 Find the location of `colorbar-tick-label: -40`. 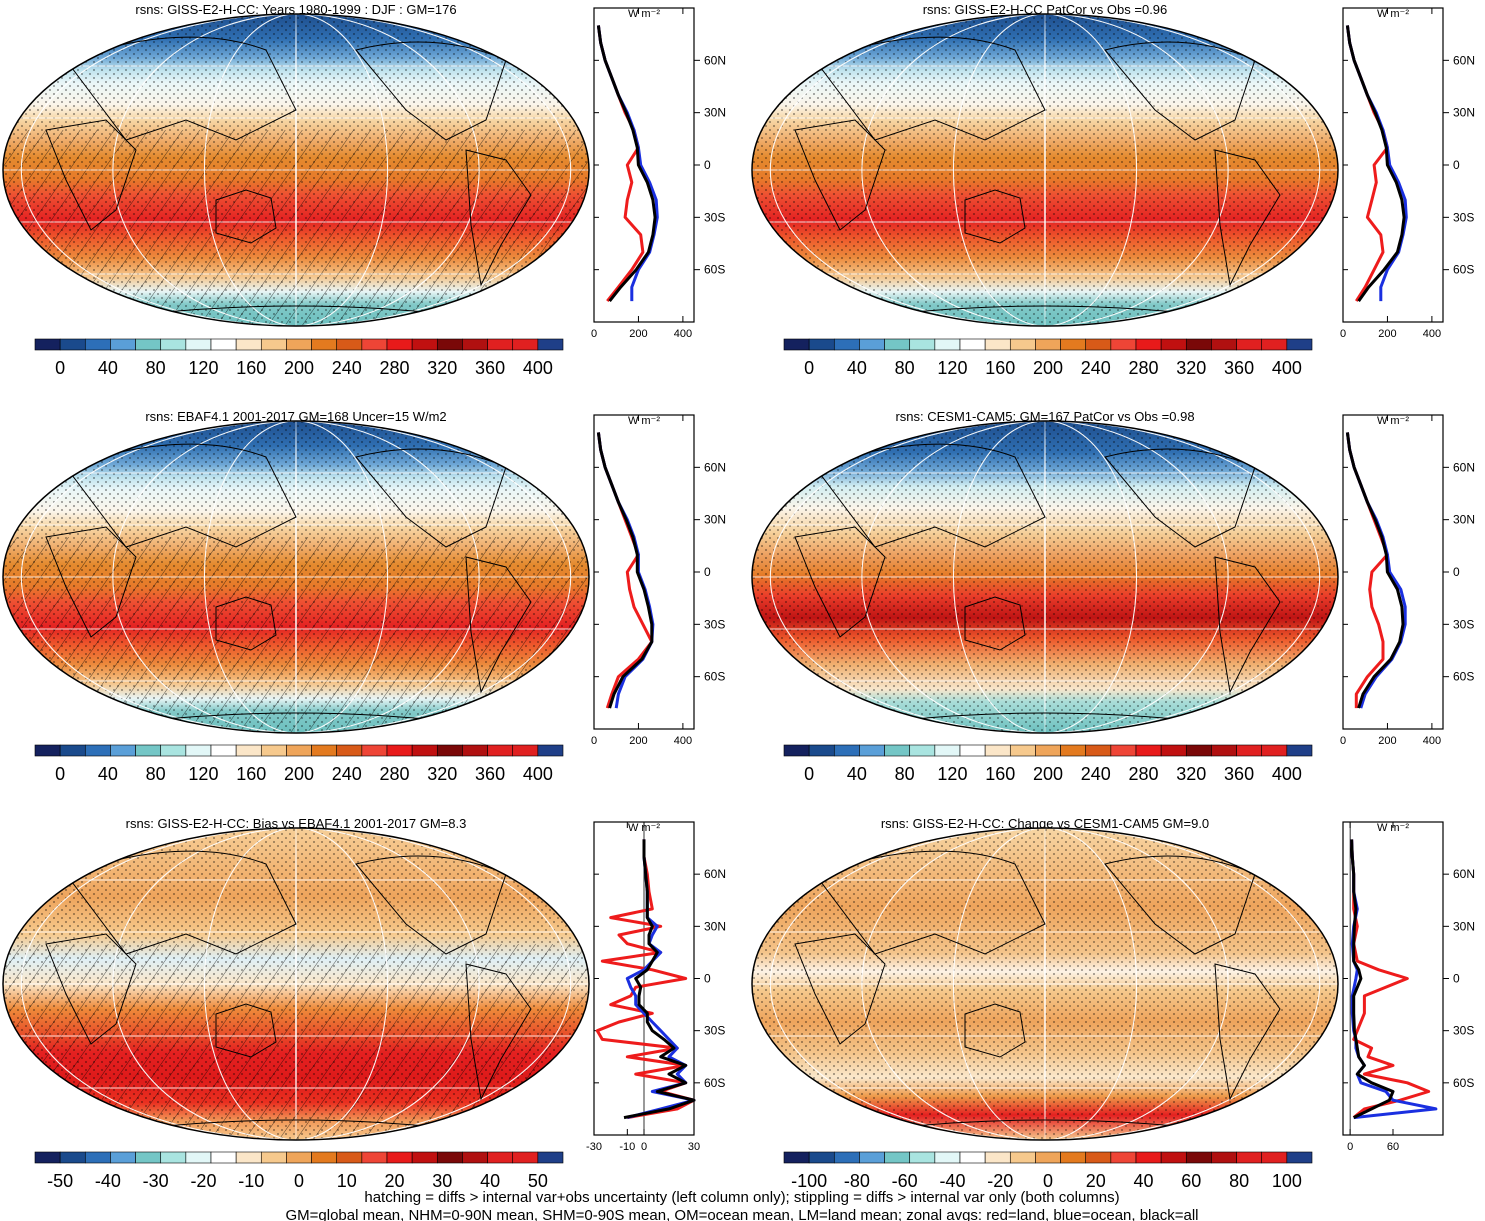

colorbar-tick-label: -40 is located at coordinates (108, 1181).